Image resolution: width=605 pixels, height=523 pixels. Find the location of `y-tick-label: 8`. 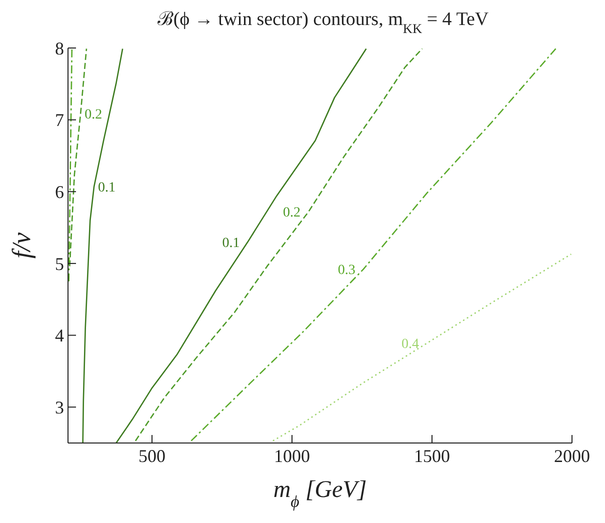

y-tick-label: 8 is located at coordinates (59, 48).